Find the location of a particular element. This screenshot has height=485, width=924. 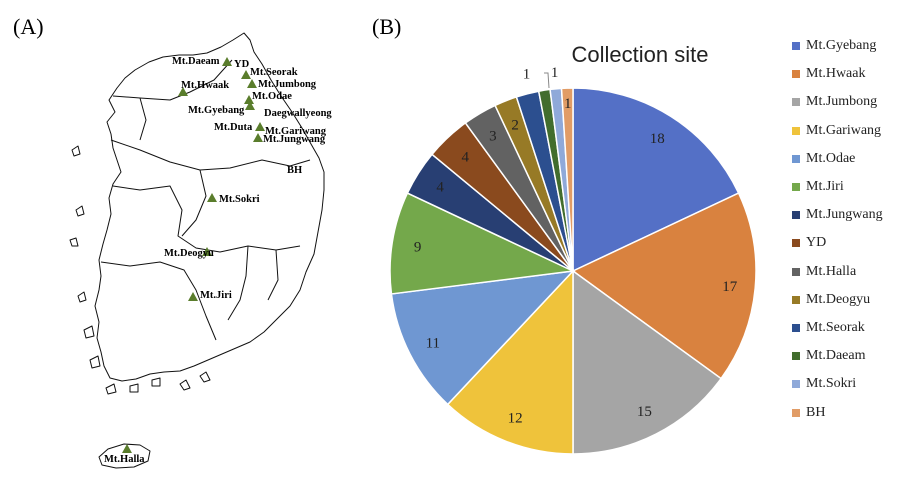

legend-item-mt-halla: Mt.Halla is located at coordinates (824, 272).